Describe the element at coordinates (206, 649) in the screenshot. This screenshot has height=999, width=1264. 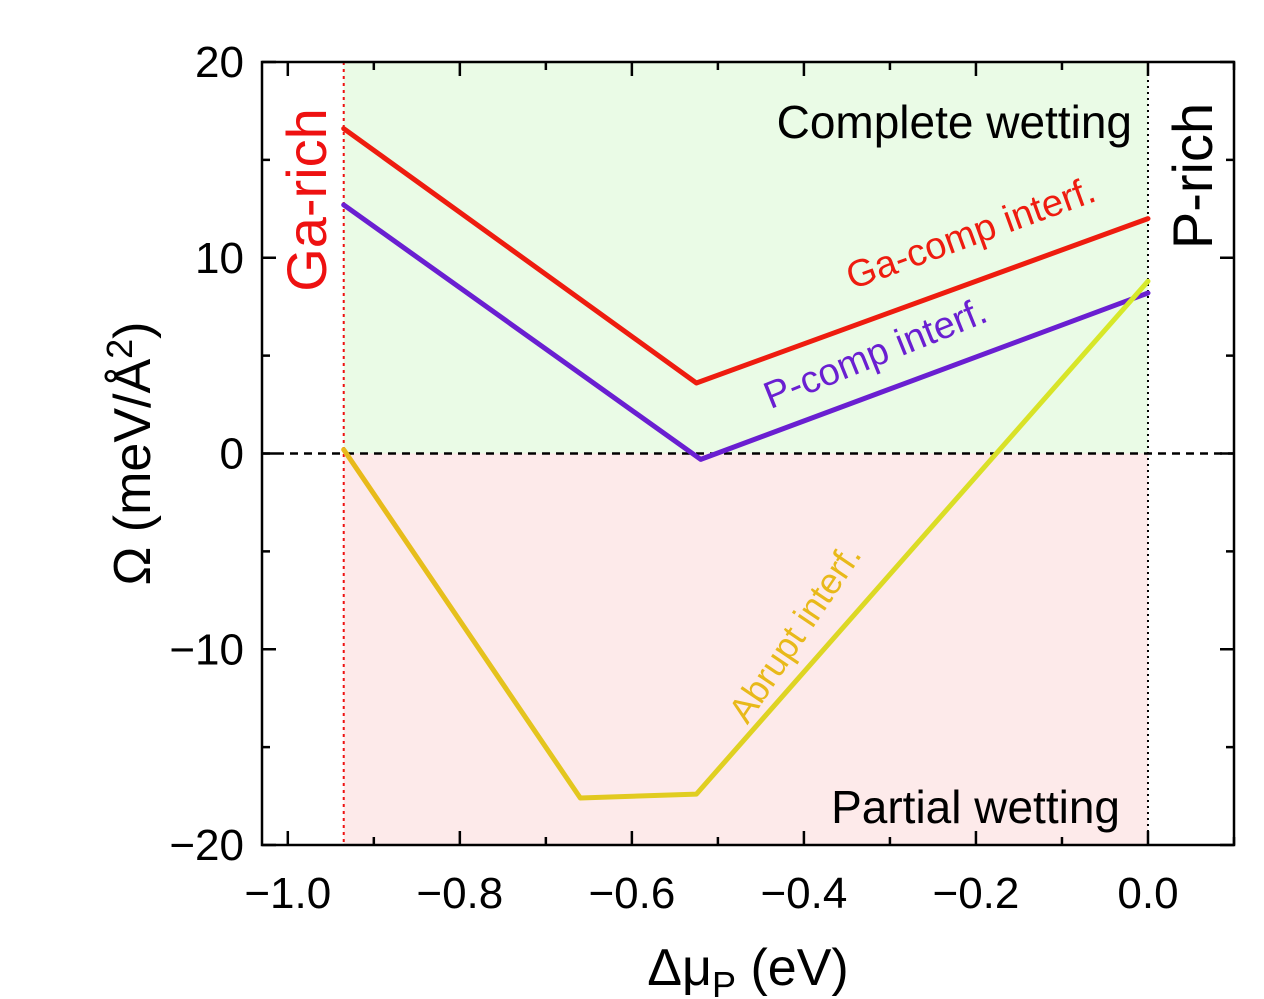
I see `y-tick-label: −10` at that location.